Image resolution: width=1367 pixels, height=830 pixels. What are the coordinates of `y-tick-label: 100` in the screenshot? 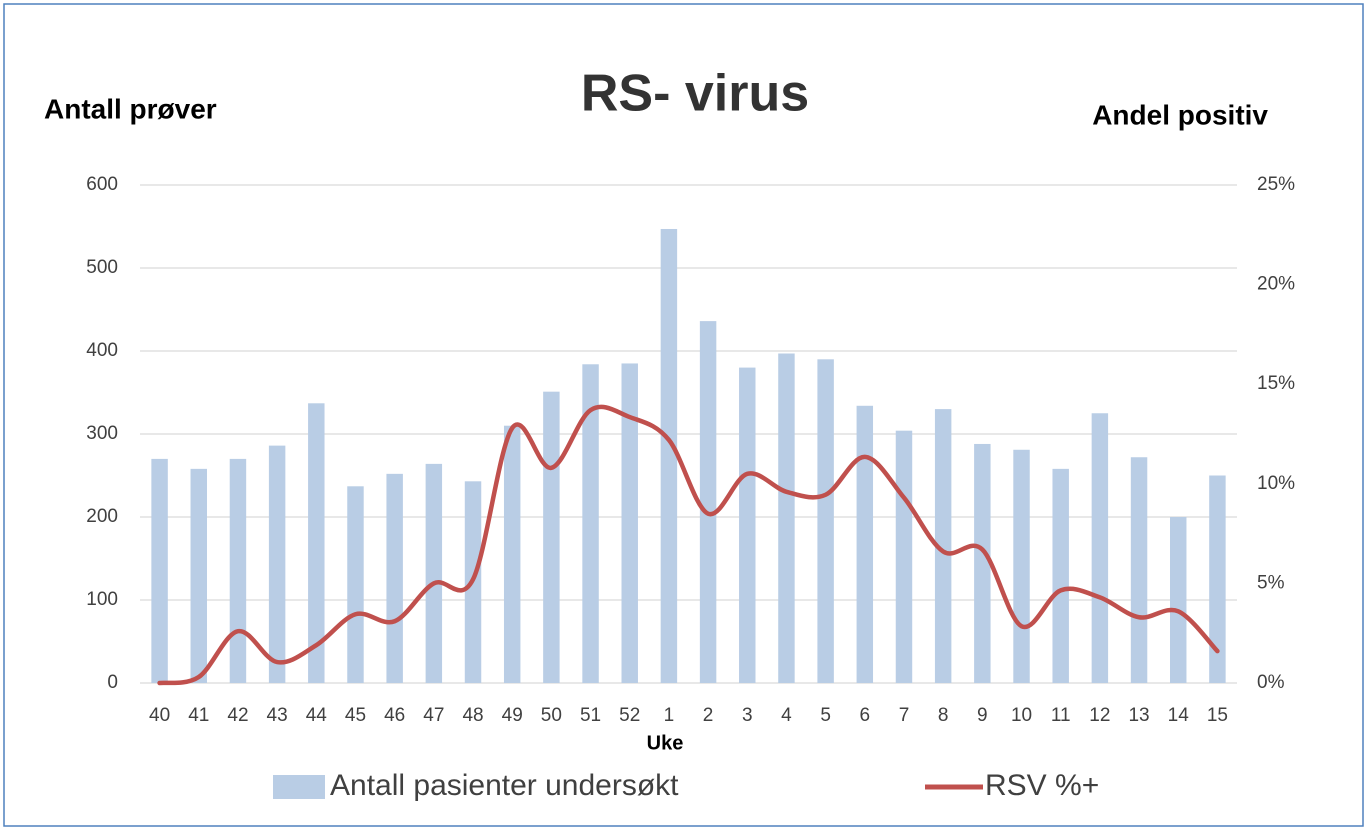 It's located at (102, 599).